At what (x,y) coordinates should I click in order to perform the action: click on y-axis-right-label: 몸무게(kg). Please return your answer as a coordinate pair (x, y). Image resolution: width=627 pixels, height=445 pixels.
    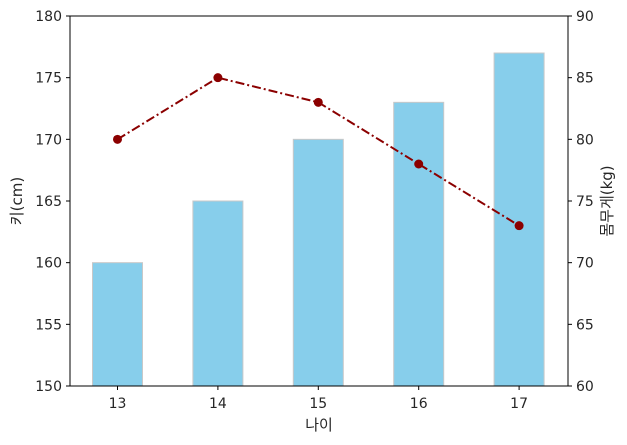
    Looking at the image, I should click on (607, 200).